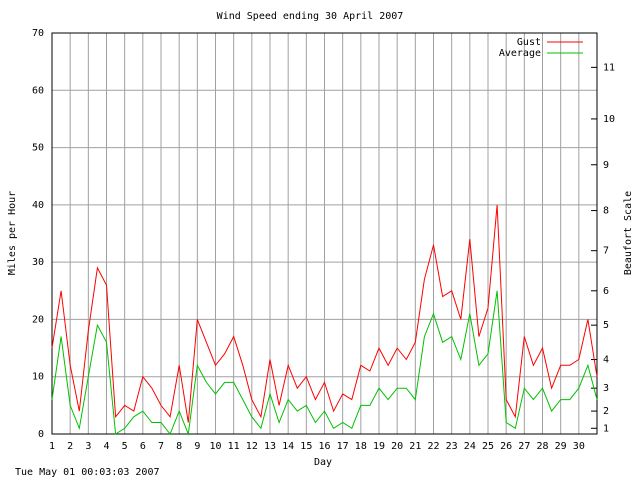  What do you see at coordinates (270, 446) in the screenshot?
I see `x-tick-label: 13` at bounding box center [270, 446].